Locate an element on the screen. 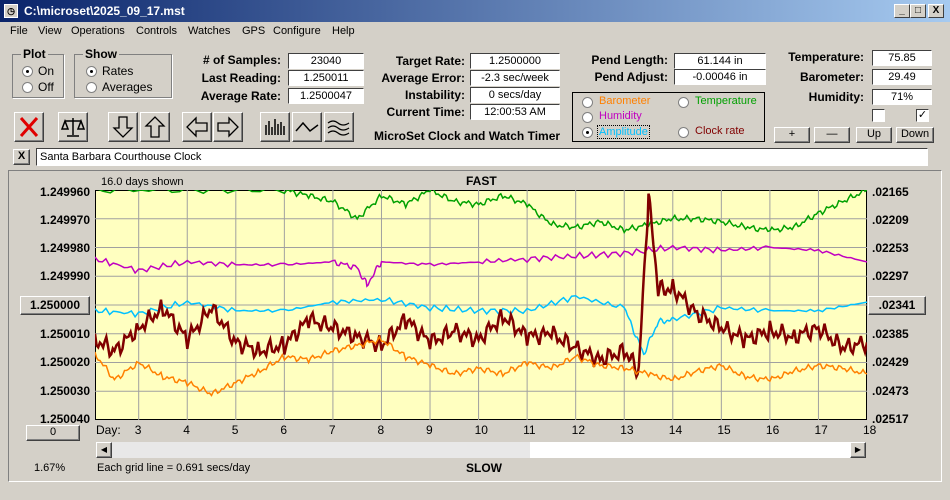  day-tick-label: 9 is located at coordinates (429, 430).